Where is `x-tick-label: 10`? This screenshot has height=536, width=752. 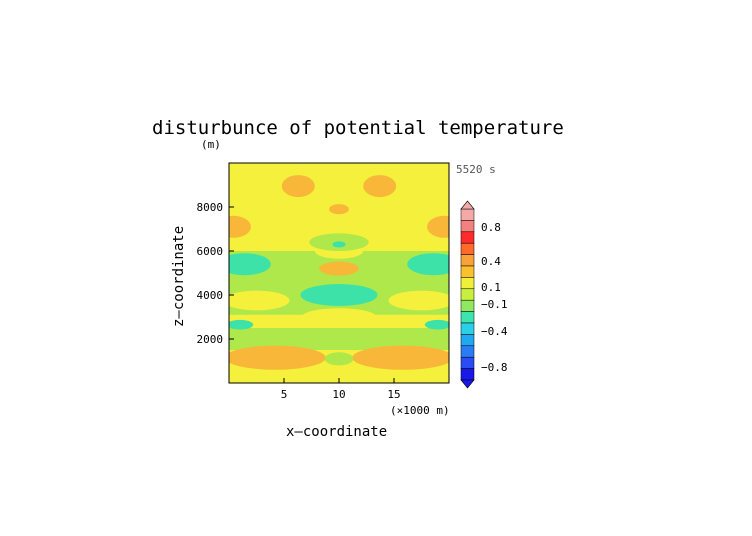 x-tick-label: 10 is located at coordinates (338, 394).